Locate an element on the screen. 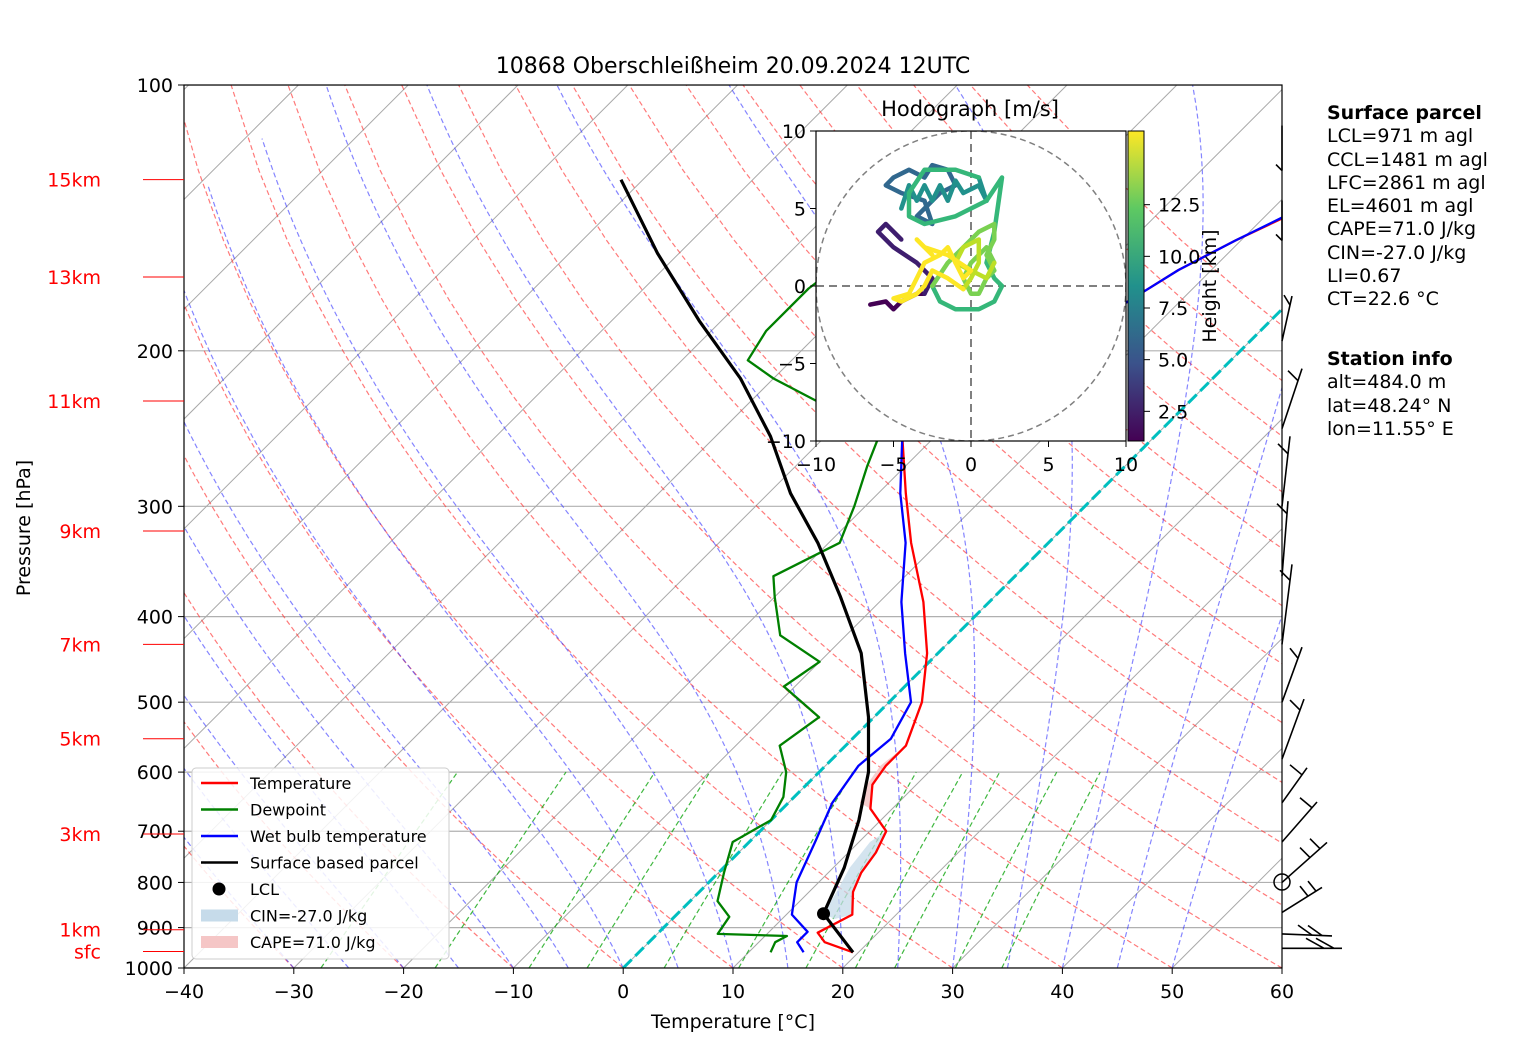  colorbar-ticks: 2.5 5.0 7.5 10.0 12.5 is located at coordinates (1172, 309).